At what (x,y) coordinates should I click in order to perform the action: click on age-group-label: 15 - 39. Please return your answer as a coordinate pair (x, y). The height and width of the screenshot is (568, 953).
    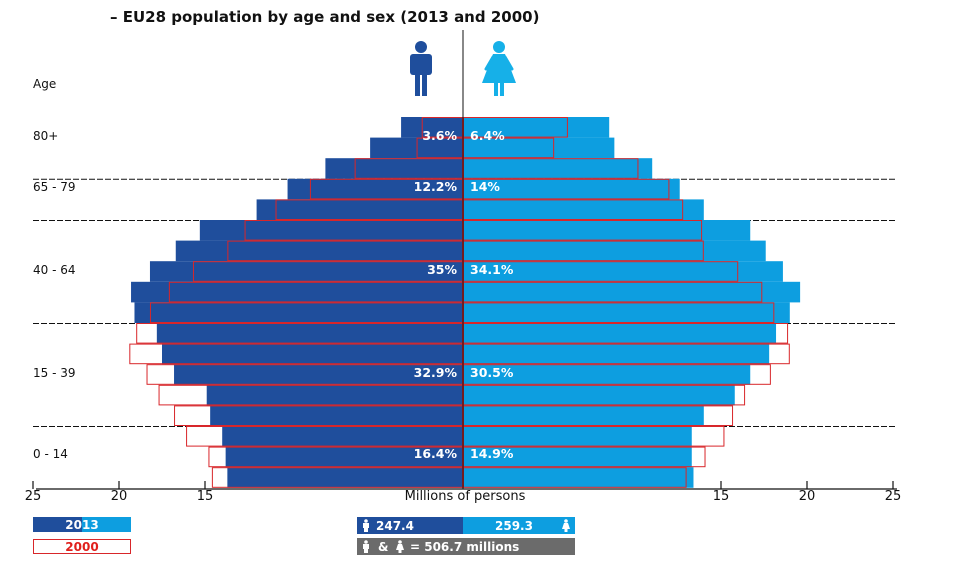
    Looking at the image, I should click on (54, 373).